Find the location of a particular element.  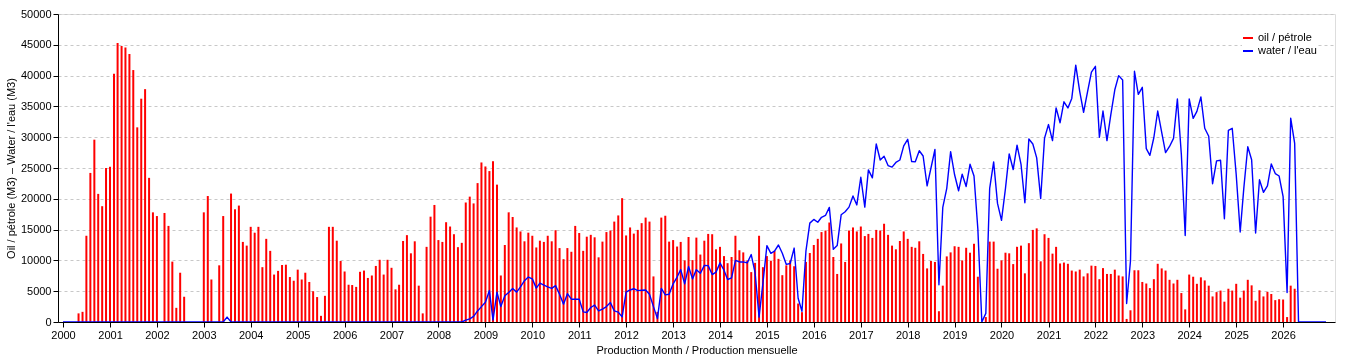

x-tick-label: 2000 is located at coordinates (63, 334).